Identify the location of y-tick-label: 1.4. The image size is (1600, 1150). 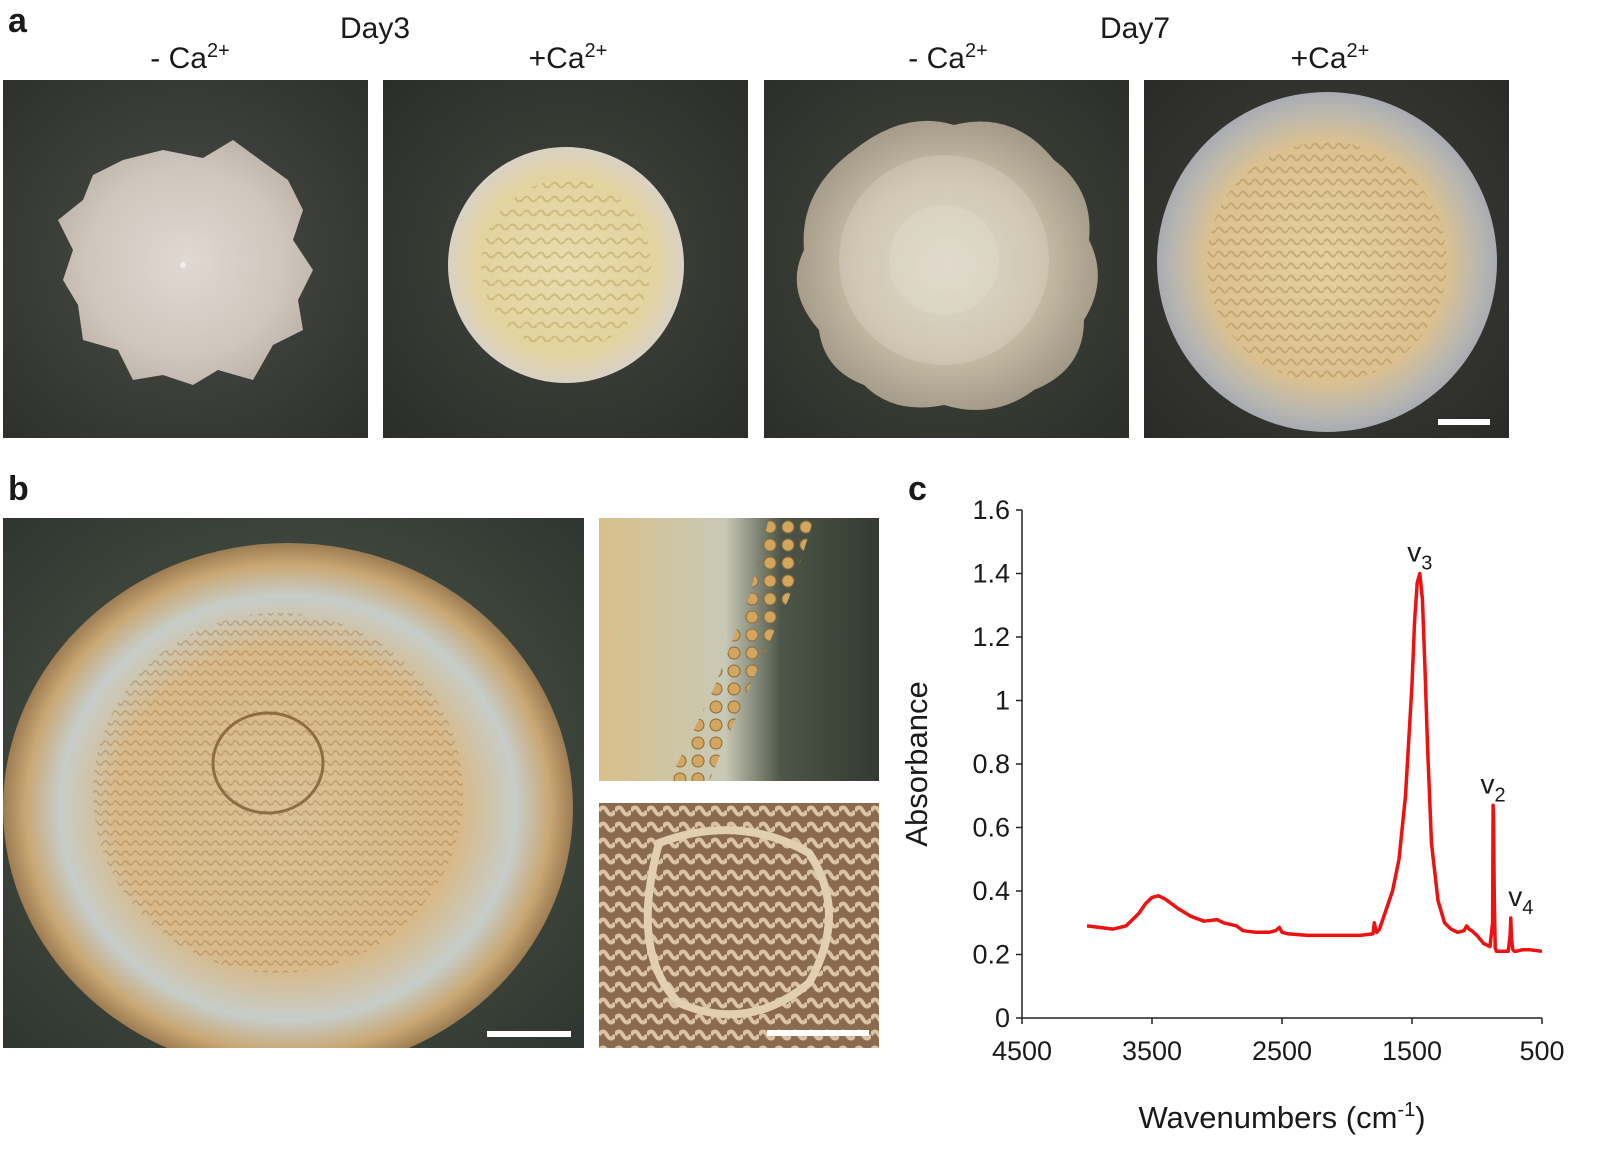
(991, 574).